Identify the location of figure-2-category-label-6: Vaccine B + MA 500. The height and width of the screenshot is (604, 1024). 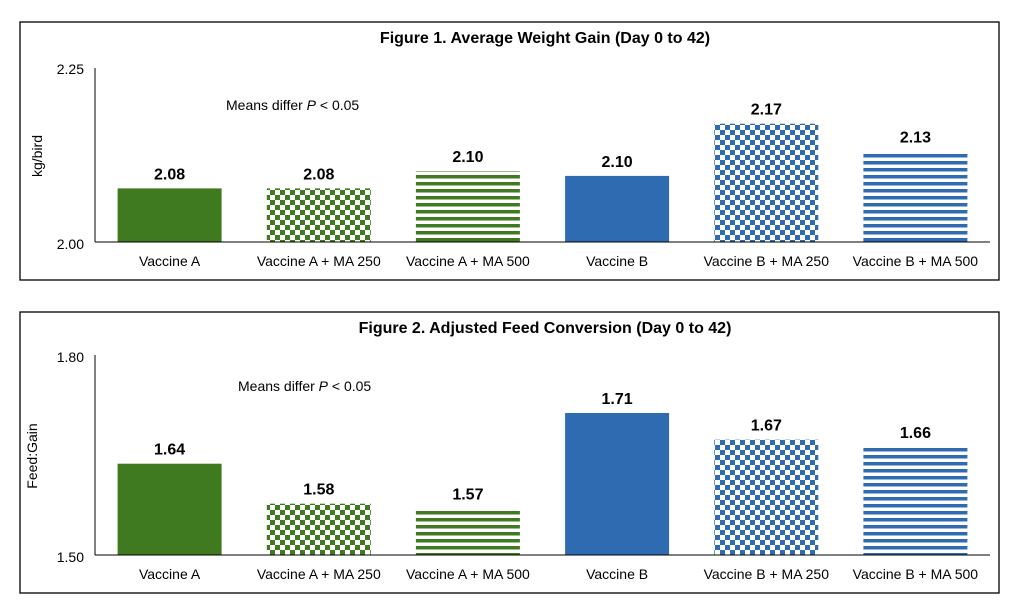
(916, 574).